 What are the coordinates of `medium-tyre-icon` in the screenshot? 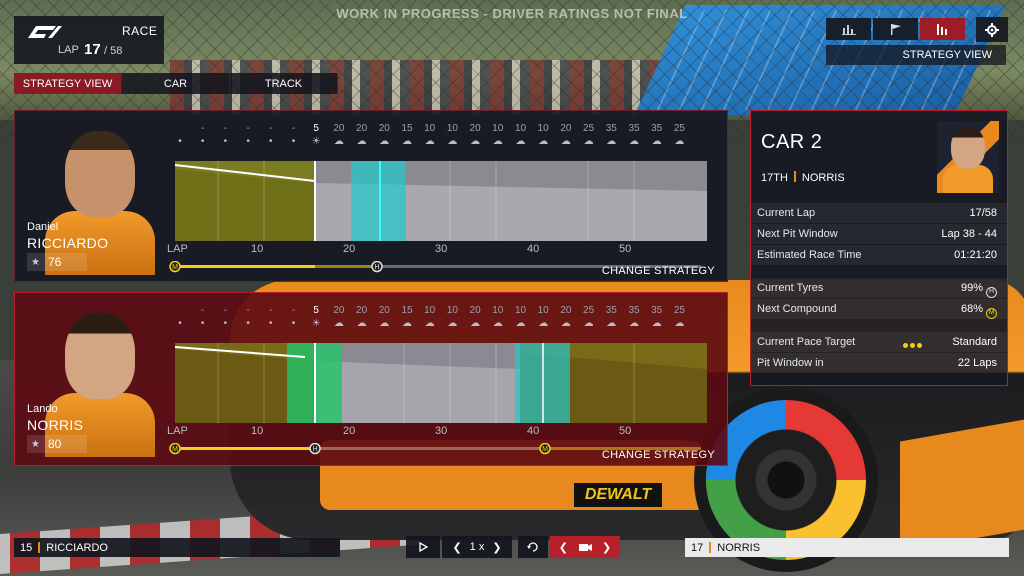 It's located at (175, 267).